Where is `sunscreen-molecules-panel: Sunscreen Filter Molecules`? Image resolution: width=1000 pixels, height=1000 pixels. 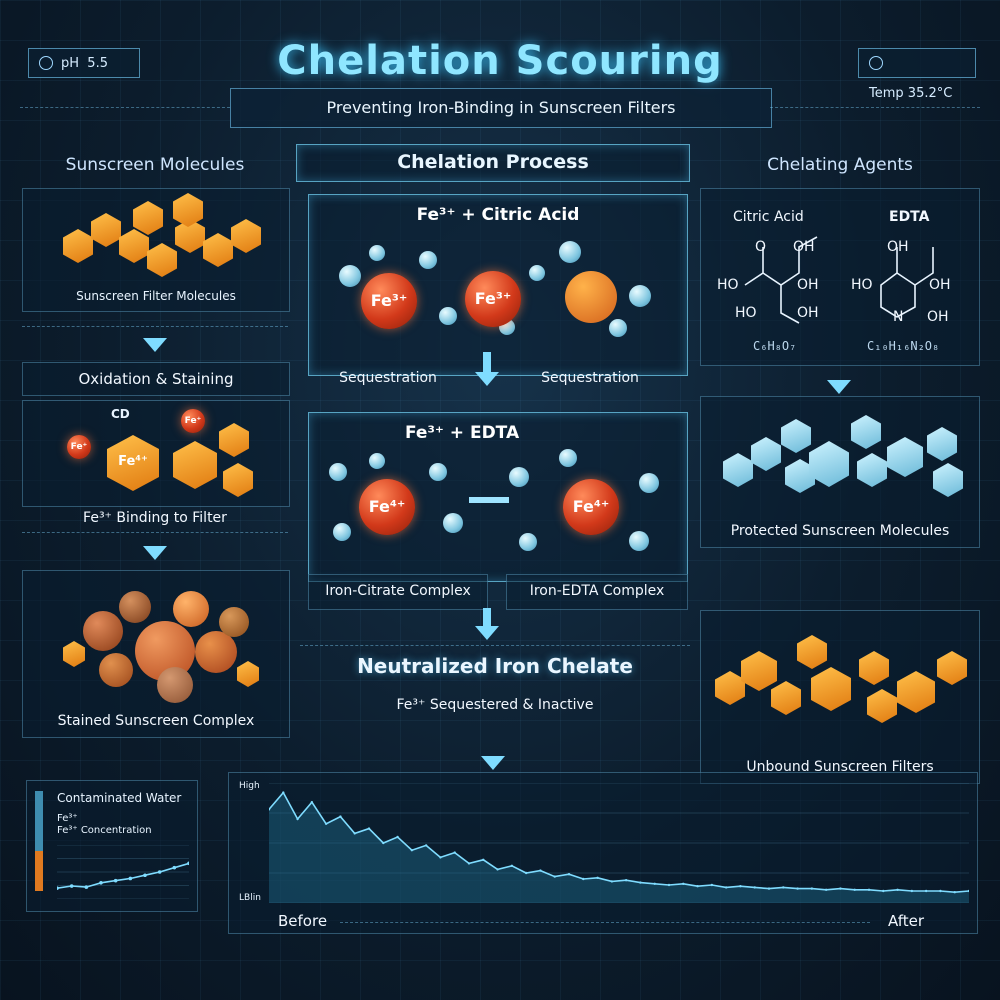
sunscreen-molecules-panel: Sunscreen Filter Molecules is located at coordinates (156, 250).